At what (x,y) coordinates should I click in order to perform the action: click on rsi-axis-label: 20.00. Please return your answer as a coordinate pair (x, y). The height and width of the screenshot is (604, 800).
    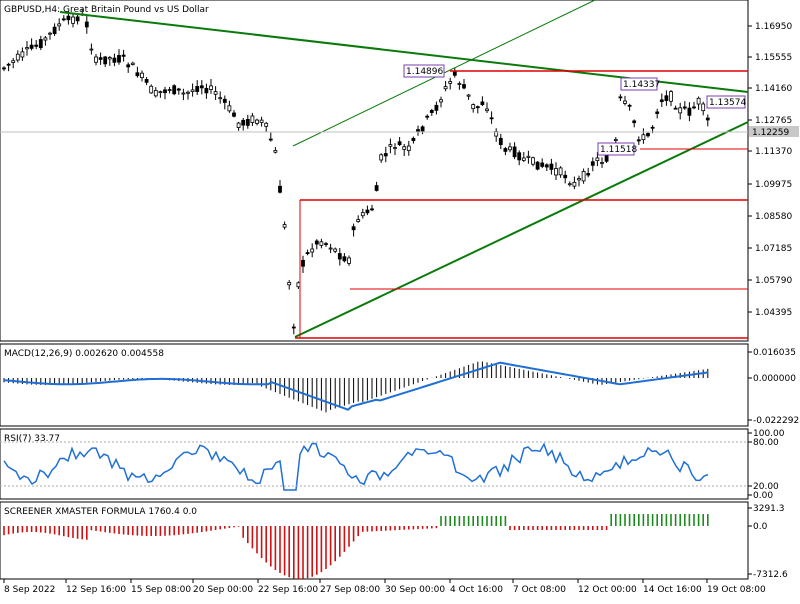
    Looking at the image, I should click on (766, 487).